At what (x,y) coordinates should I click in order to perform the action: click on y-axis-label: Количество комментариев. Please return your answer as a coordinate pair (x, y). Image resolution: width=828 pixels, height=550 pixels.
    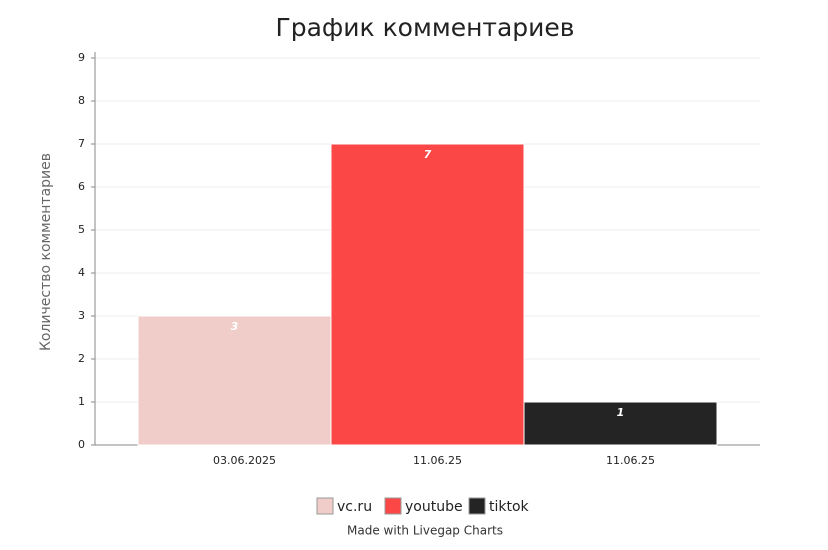
    Looking at the image, I should click on (46, 252).